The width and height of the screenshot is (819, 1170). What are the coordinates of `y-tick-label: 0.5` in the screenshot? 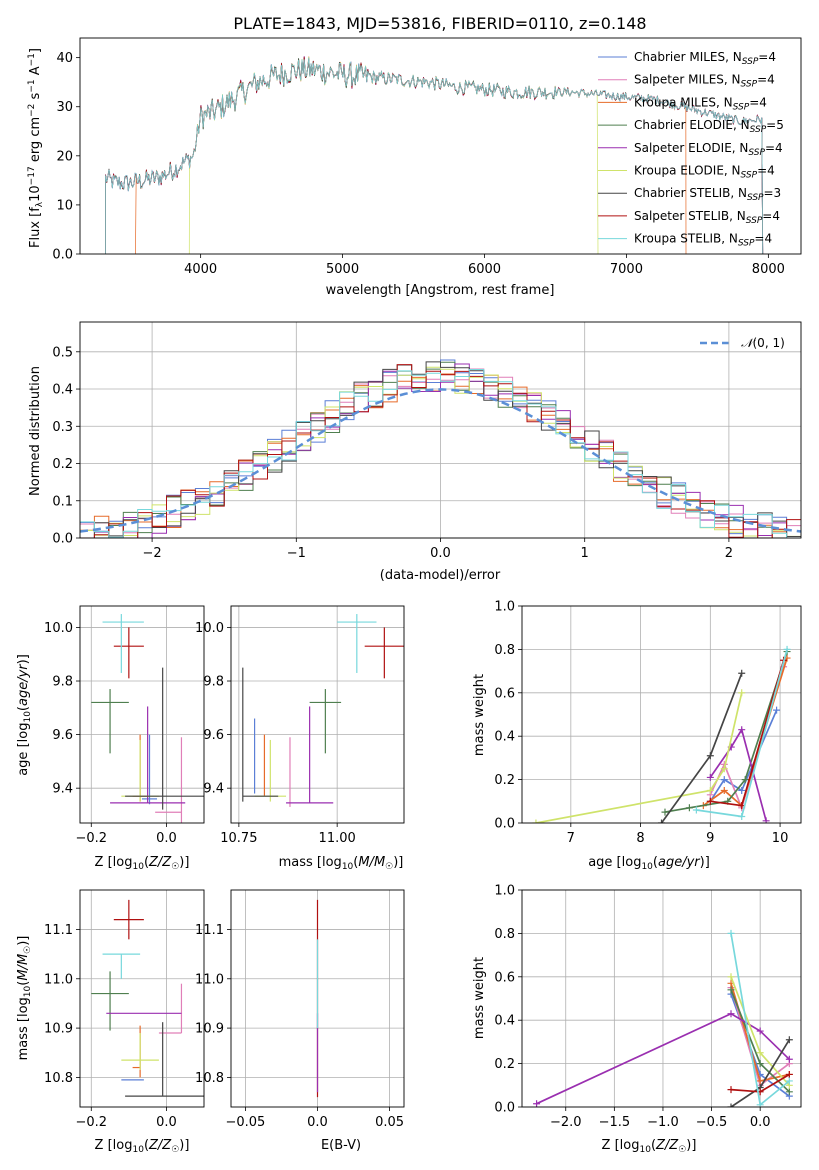 It's located at (62, 352).